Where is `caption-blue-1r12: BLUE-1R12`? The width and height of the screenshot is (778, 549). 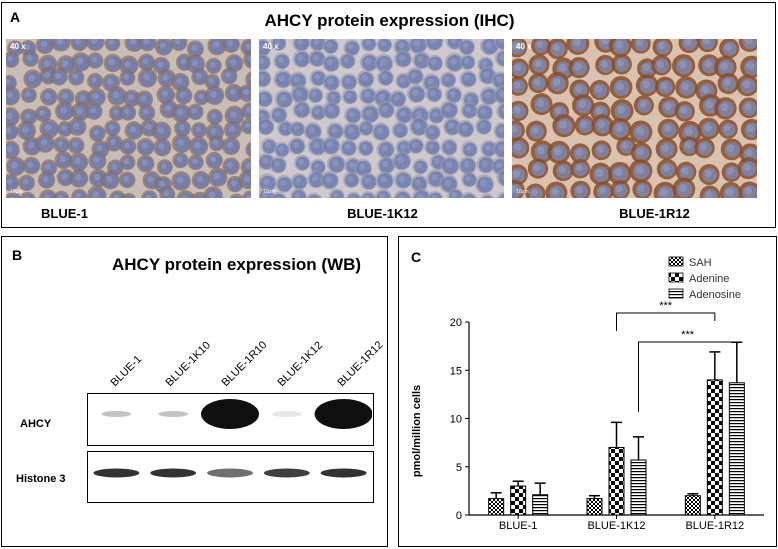 caption-blue-1r12: BLUE-1R12 is located at coordinates (654, 213).